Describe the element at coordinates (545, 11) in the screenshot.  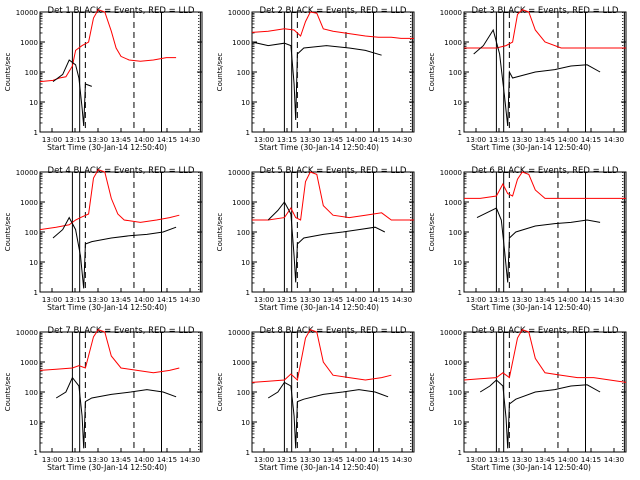
I see `chart-title: Det 3 BLACK = Events, RED = LLD` at that location.